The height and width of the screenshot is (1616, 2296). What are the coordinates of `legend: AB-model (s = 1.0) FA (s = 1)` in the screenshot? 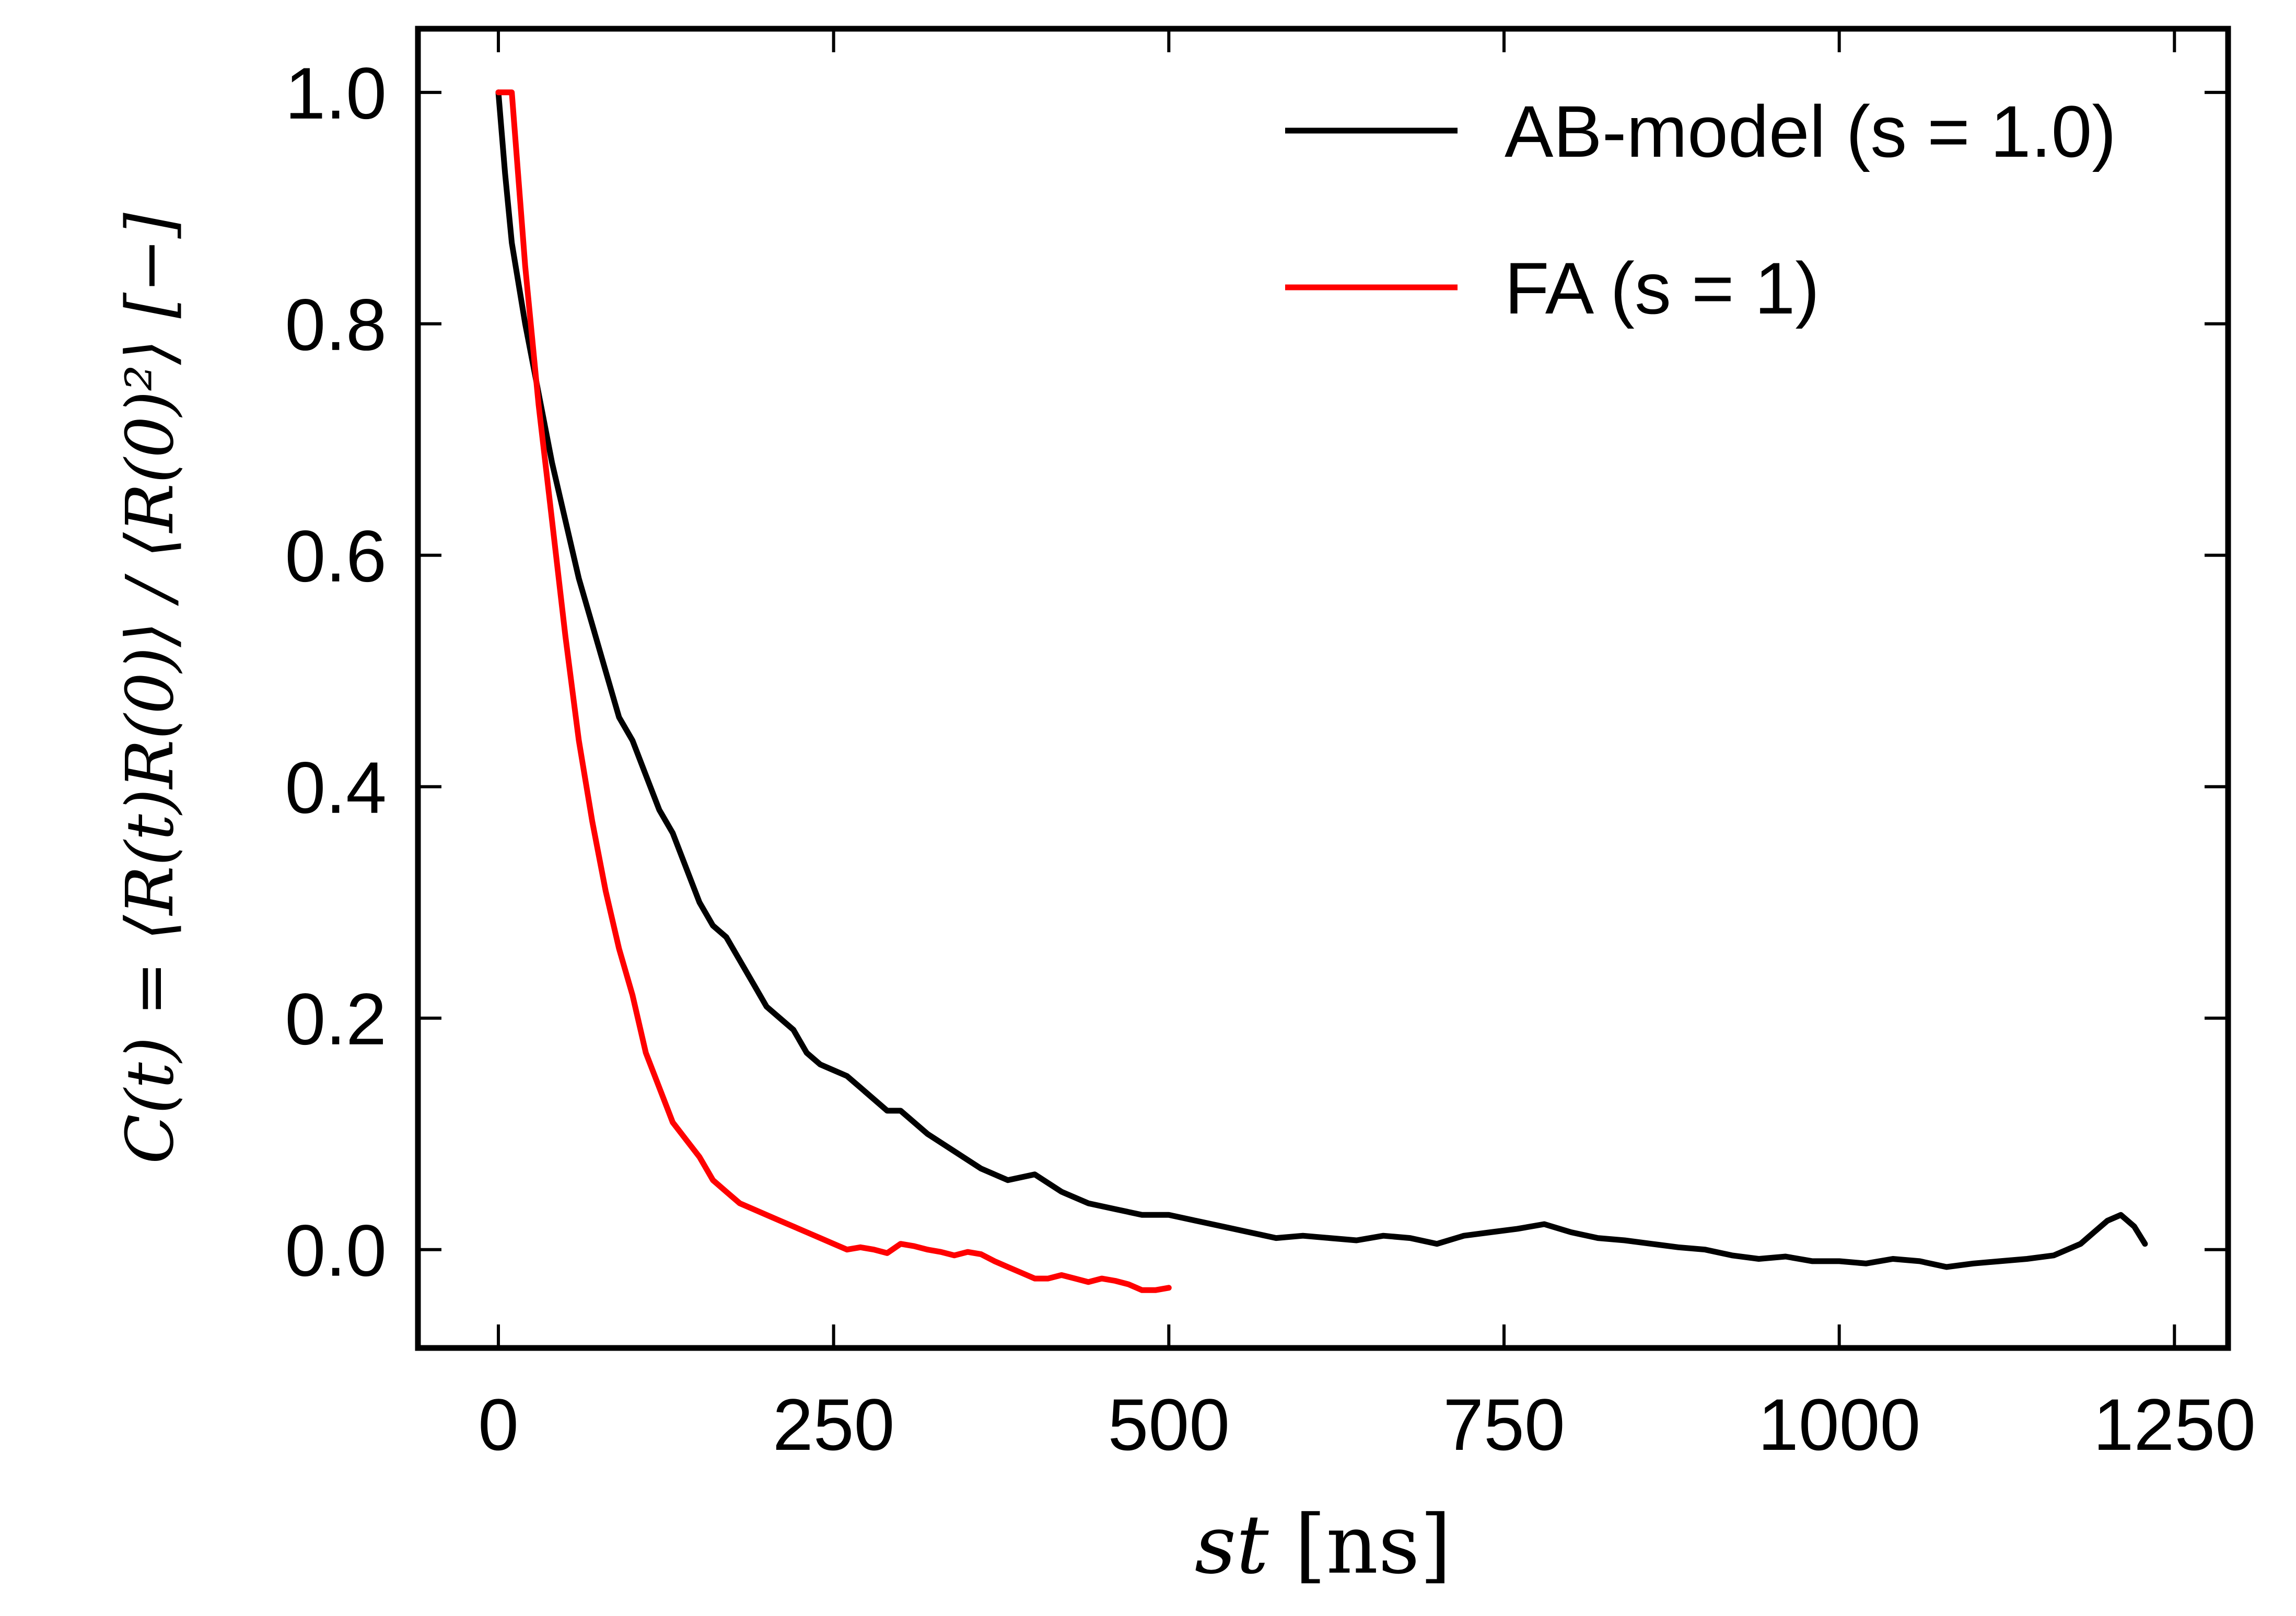 It's located at (1700, 209).